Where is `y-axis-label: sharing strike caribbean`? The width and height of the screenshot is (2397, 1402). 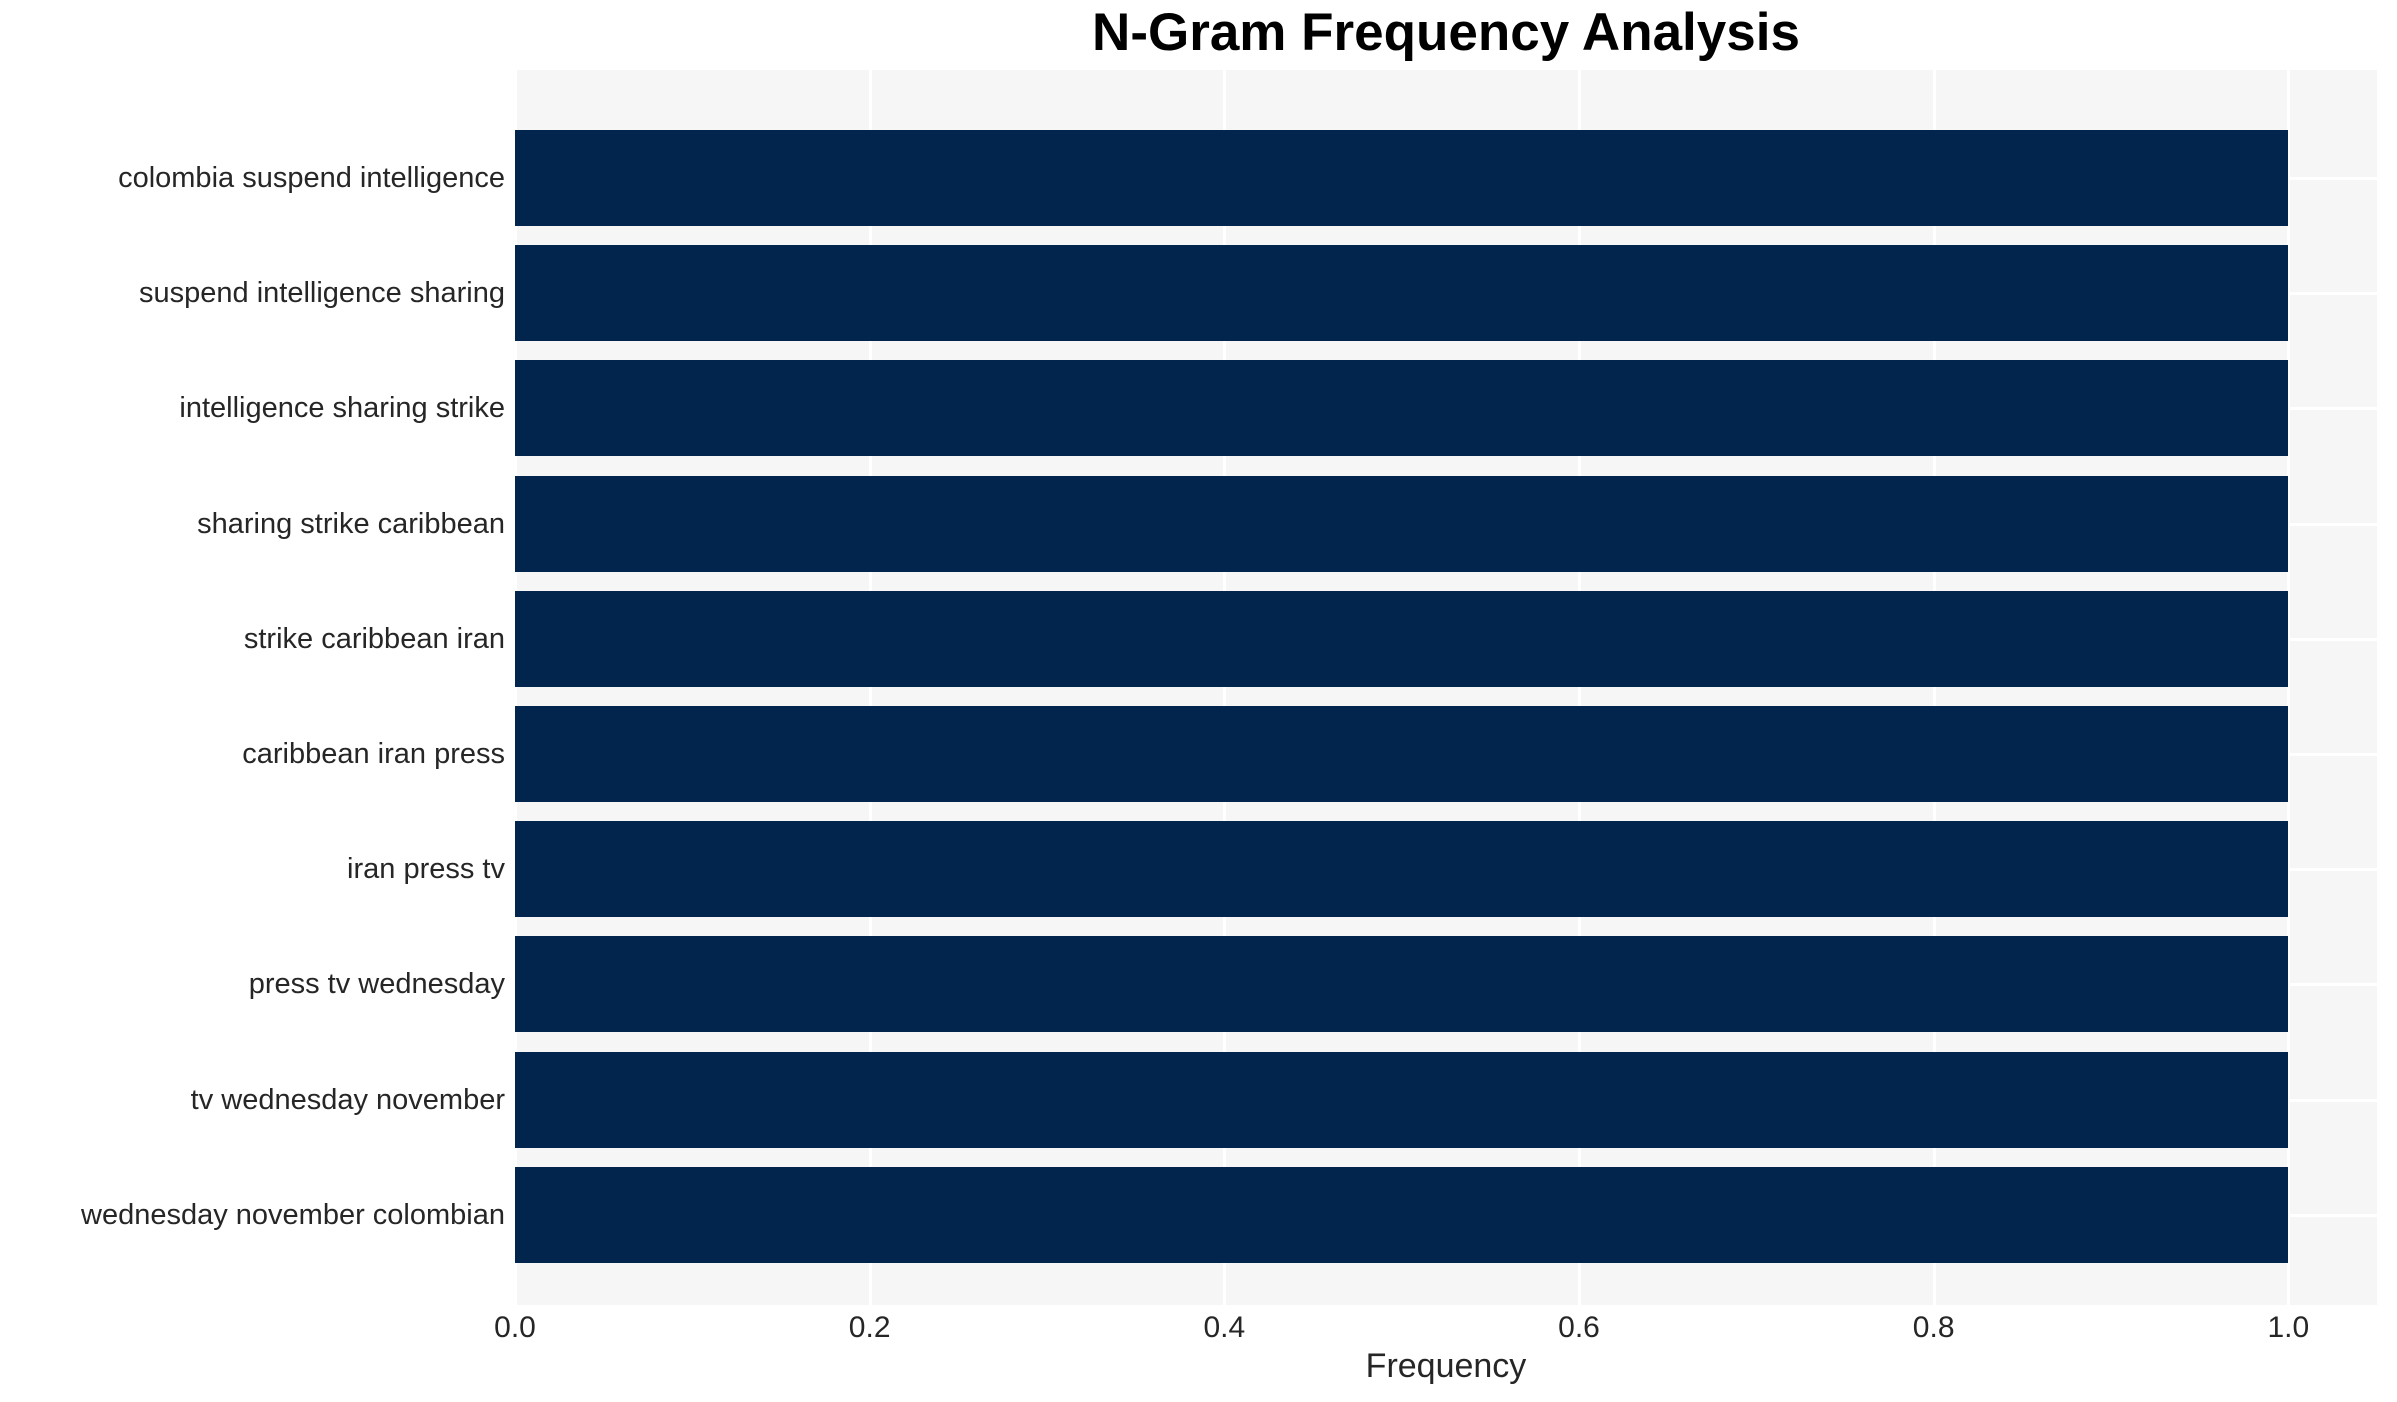 y-axis-label: sharing strike caribbean is located at coordinates (351, 523).